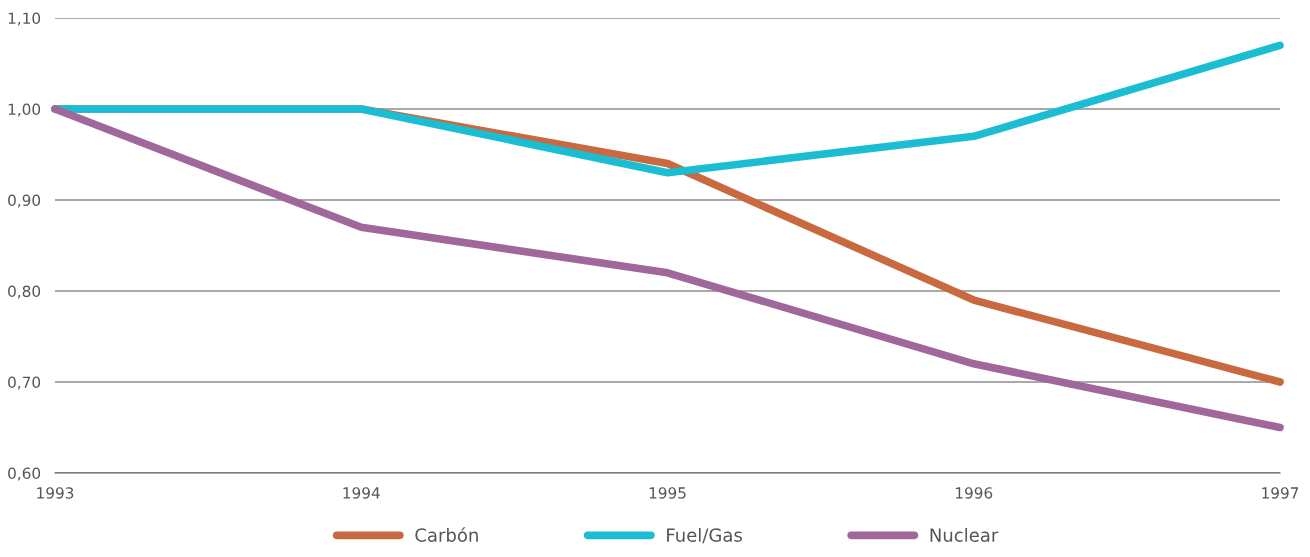 This screenshot has width=1310, height=557. Describe the element at coordinates (24, 19) in the screenshot. I see `y-tick-label: 1,10` at that location.